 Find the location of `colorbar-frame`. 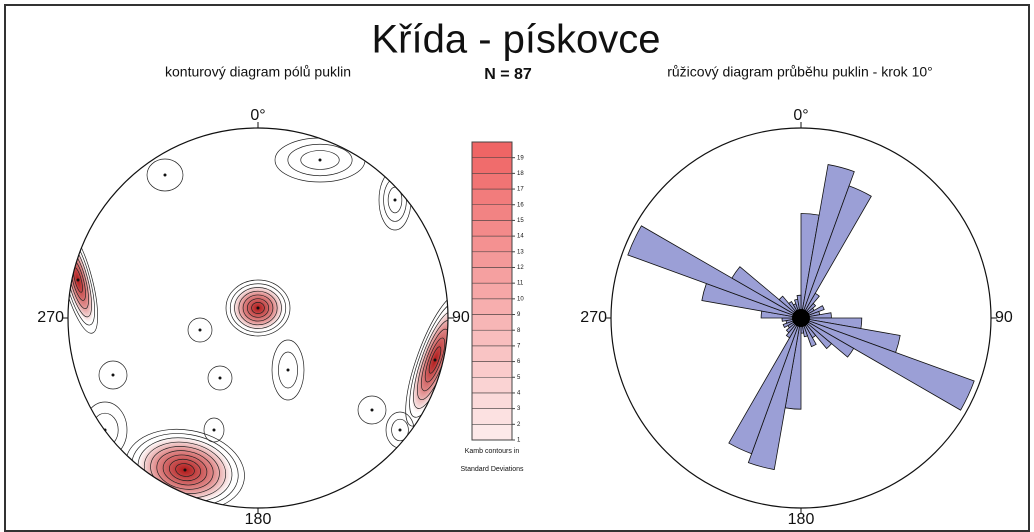

colorbar-frame is located at coordinates (492, 291).